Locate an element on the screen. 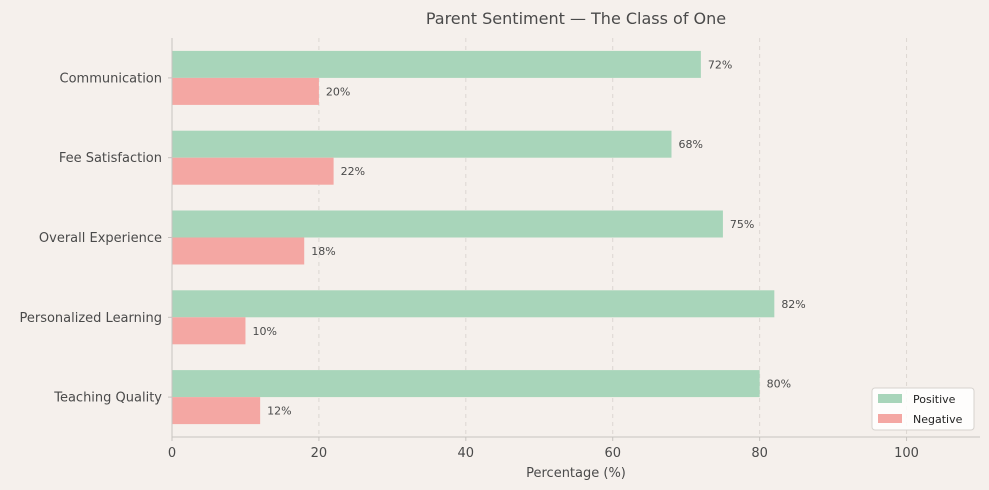 The image size is (989, 490). legend-swatch-positive is located at coordinates (890, 398).